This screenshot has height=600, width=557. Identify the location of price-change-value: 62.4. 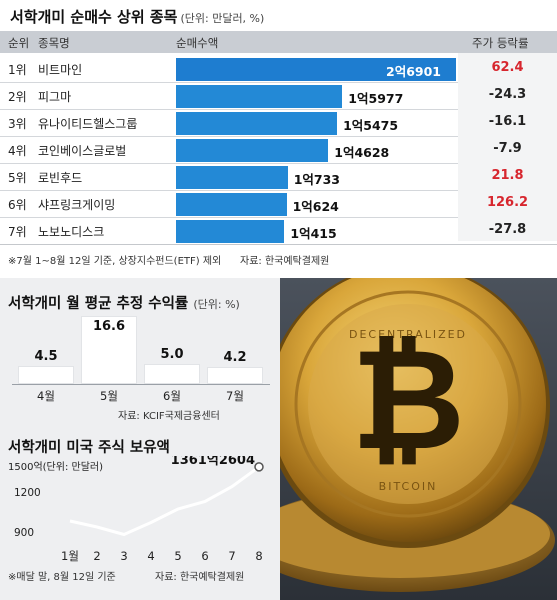
(507, 67).